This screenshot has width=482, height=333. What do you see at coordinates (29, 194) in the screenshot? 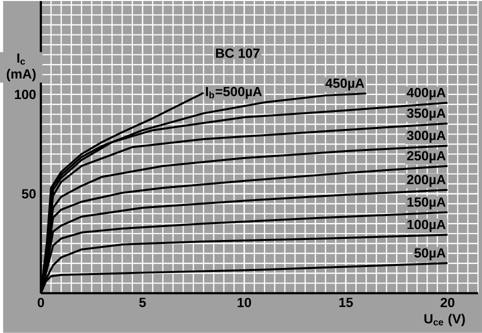
I see `y-tick-label: 50` at bounding box center [29, 194].